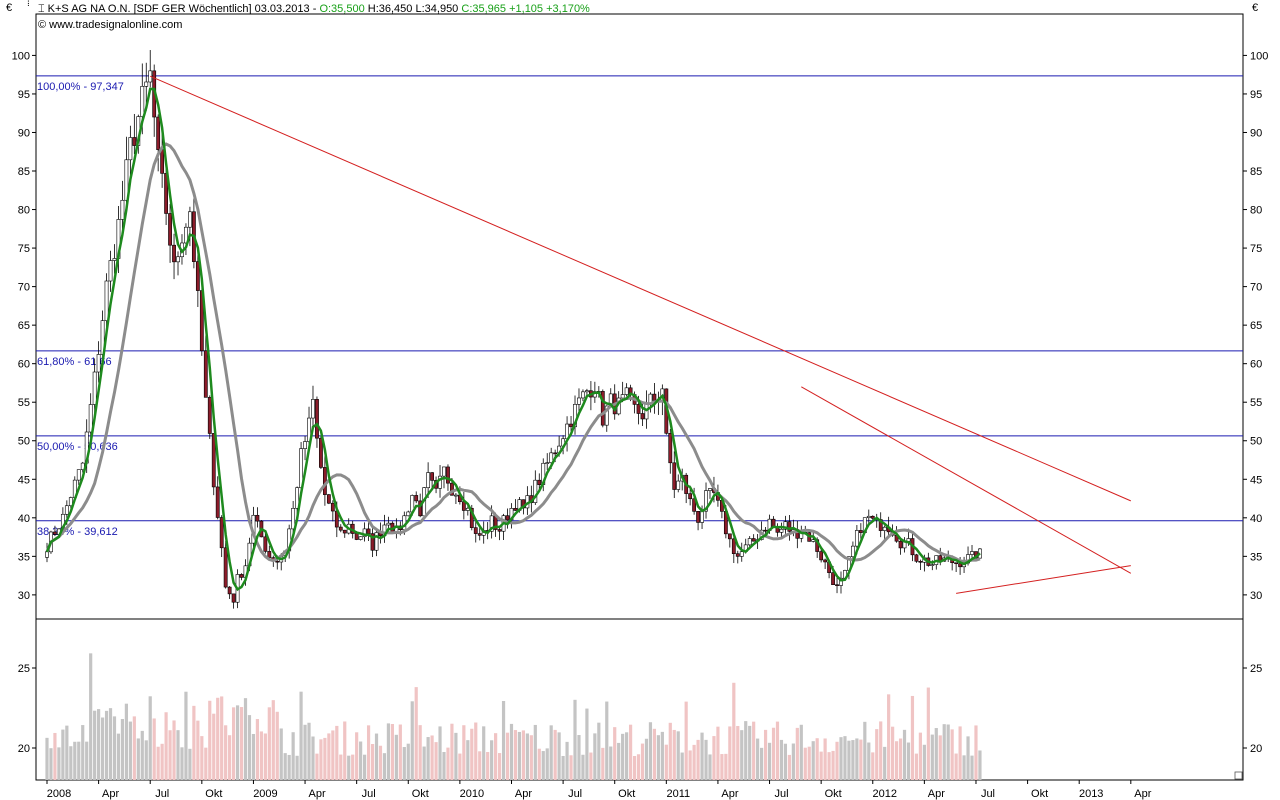  I want to click on y-tick-label-right: 85, so click(1256, 172).